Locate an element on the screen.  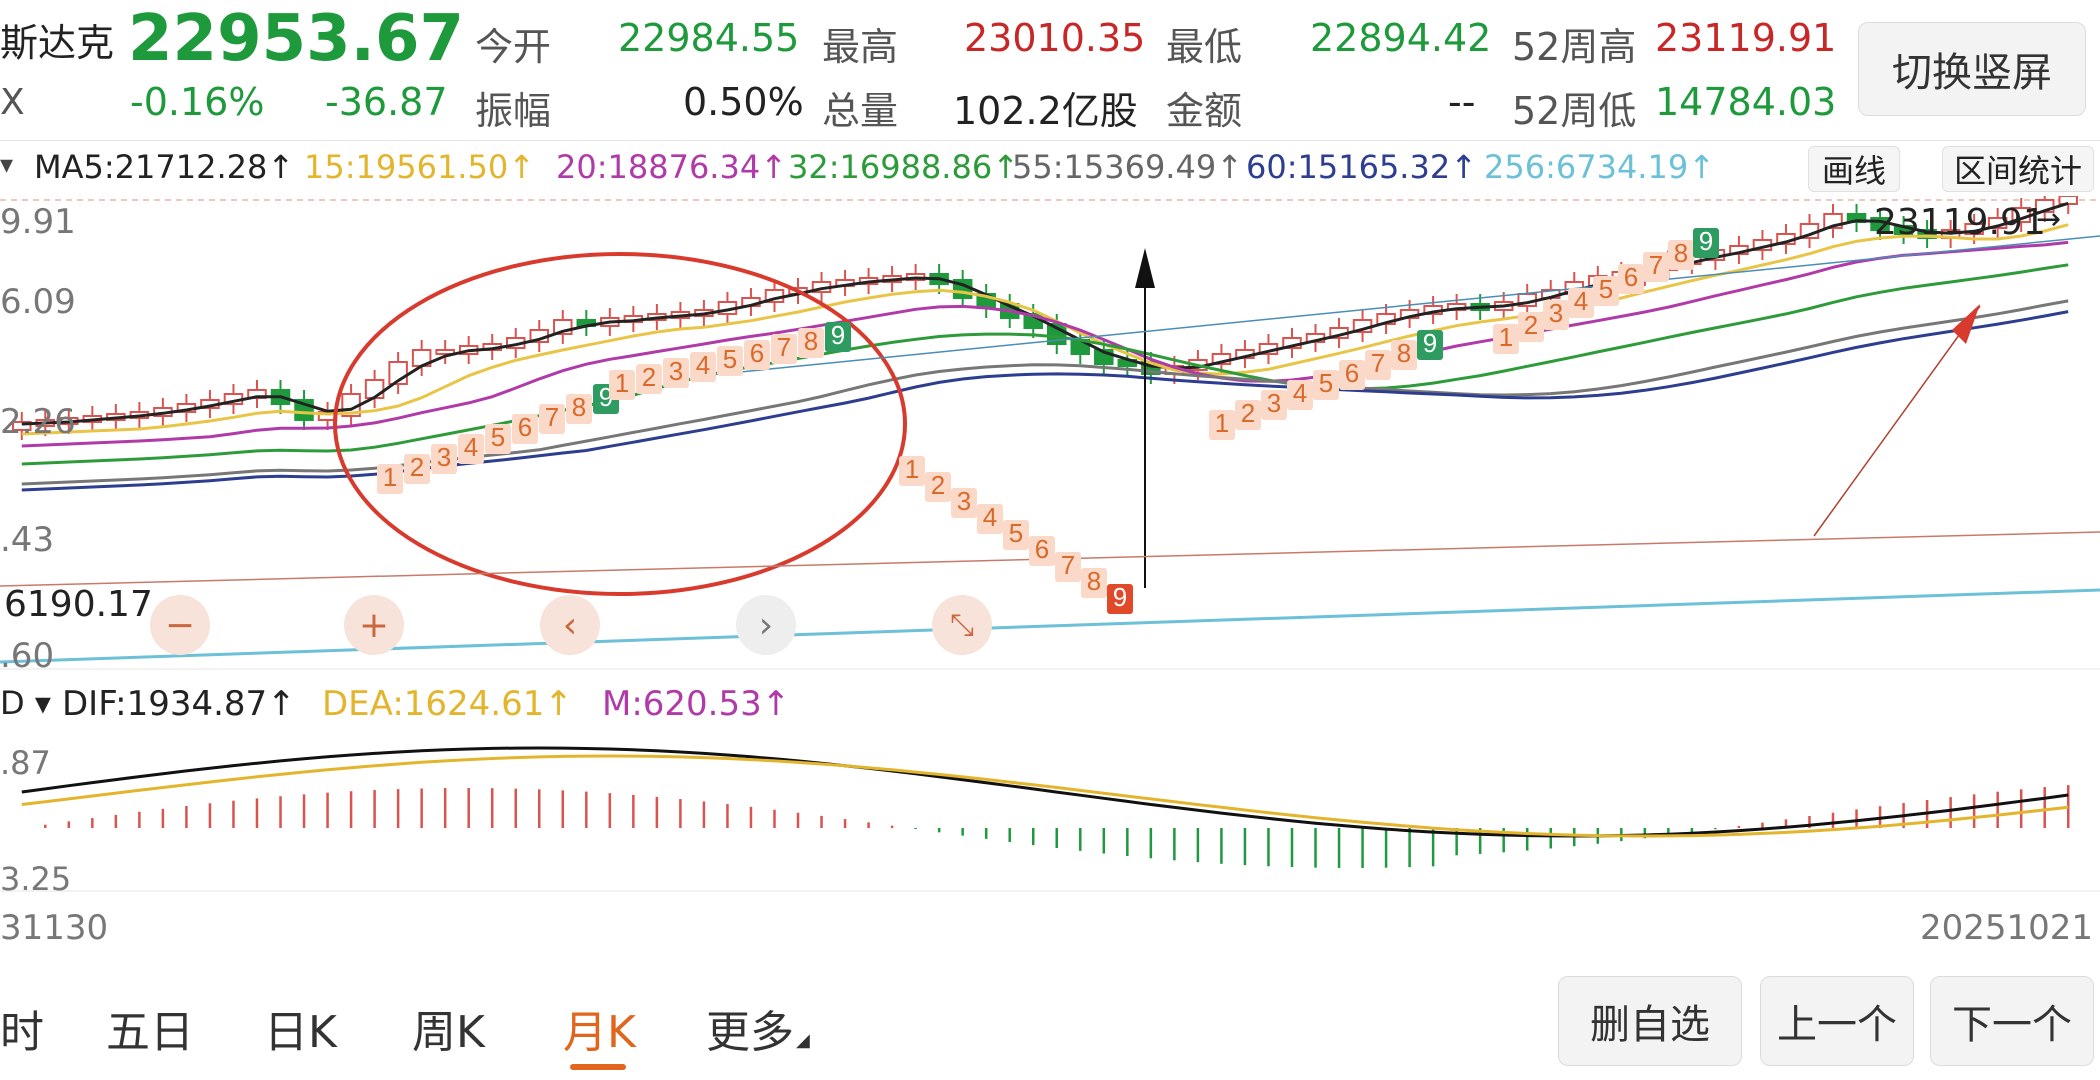
week52-high-label: 52周高 is located at coordinates (1574, 47).